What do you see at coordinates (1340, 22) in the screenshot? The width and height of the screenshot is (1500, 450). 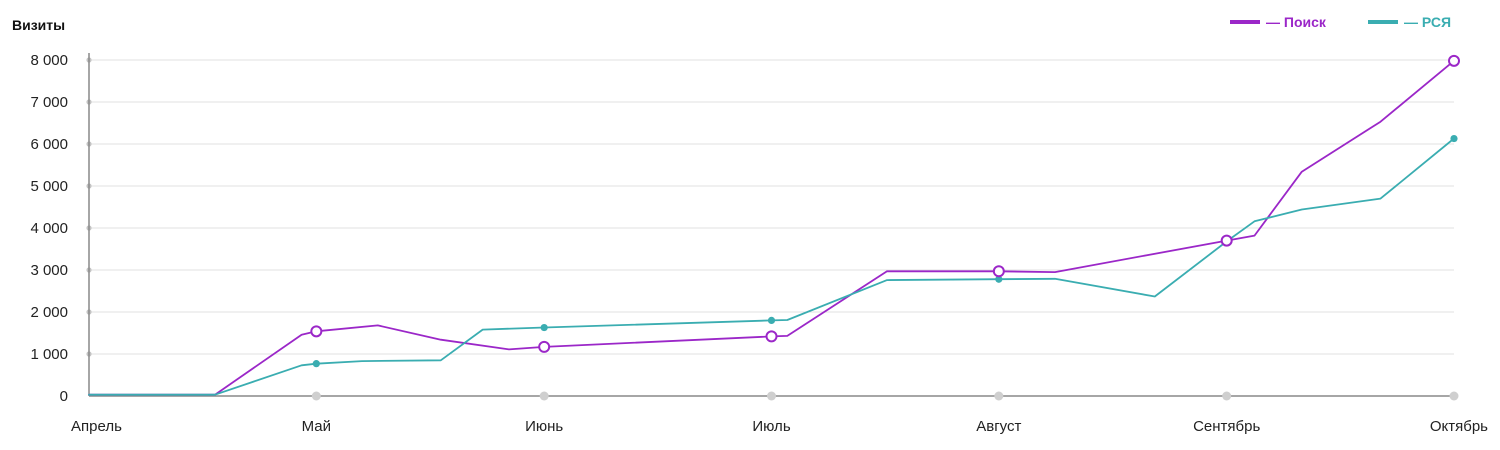 I see `legend: — Поиск — РСЯ` at bounding box center [1340, 22].